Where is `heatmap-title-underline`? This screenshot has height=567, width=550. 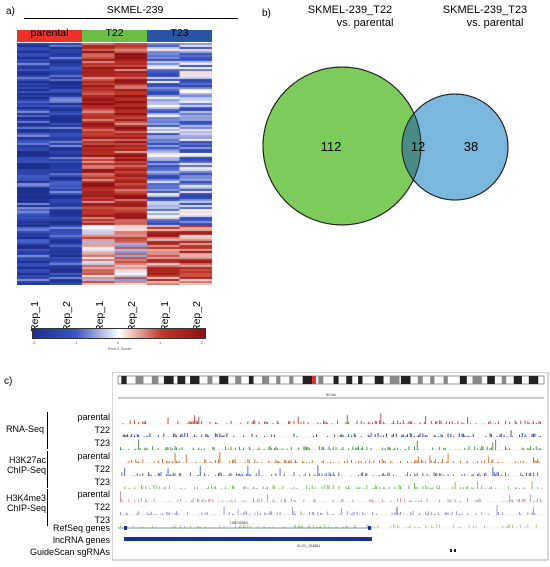
heatmap-title-underline is located at coordinates (131, 18).